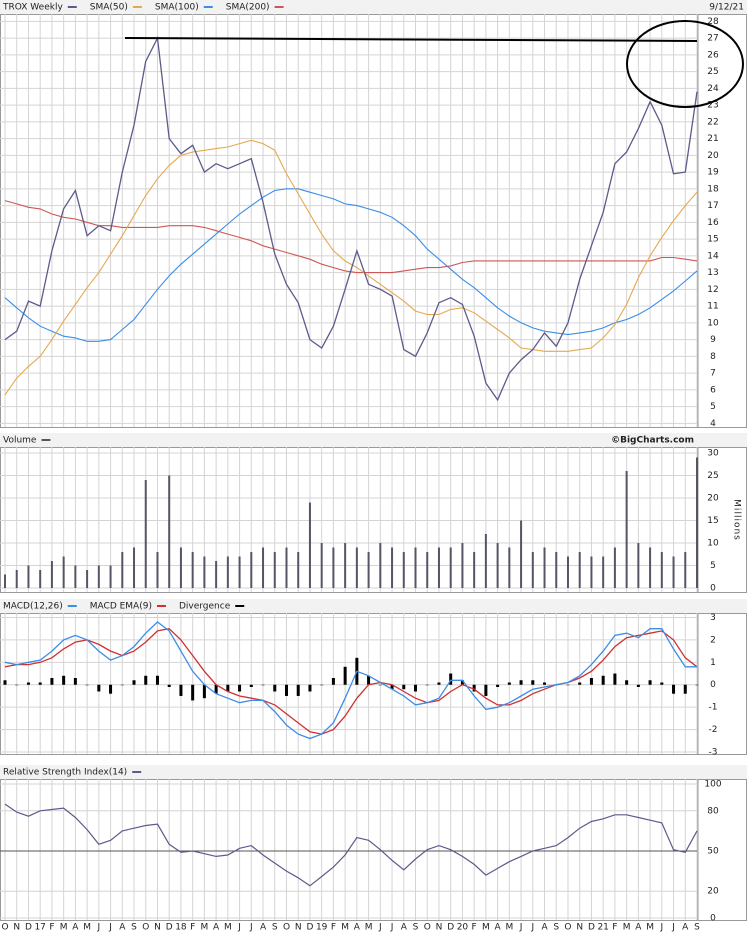 Image resolution: width=747 pixels, height=934 pixels. I want to click on legend-label: Divergence, so click(205, 607).